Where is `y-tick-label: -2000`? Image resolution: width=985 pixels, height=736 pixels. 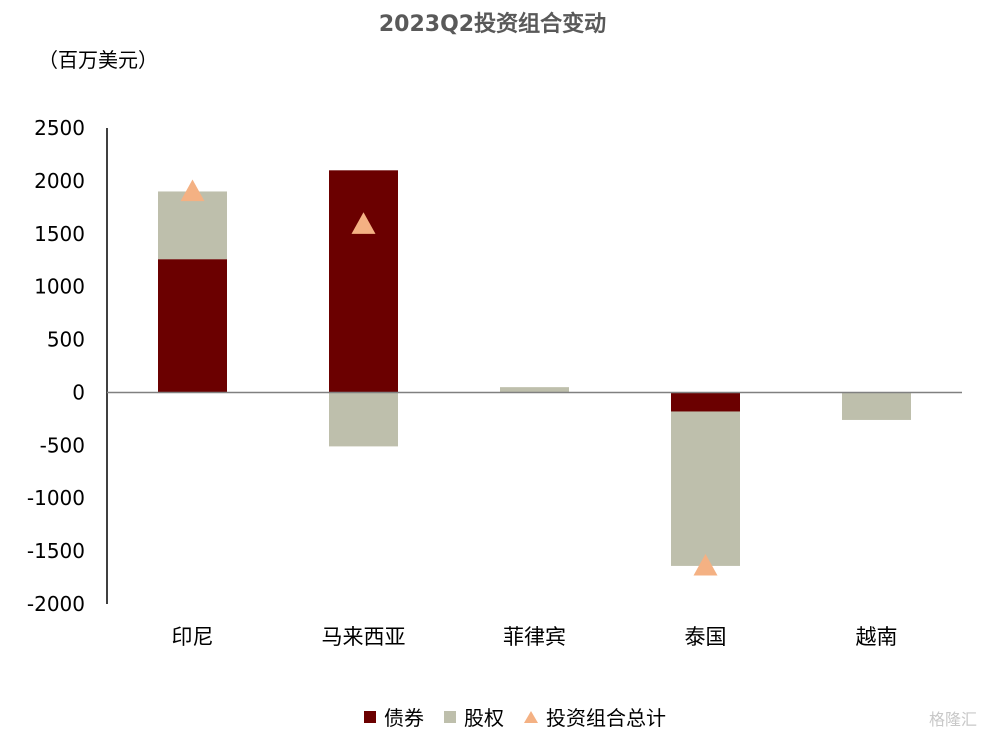 y-tick-label: -2000 is located at coordinates (56, 604).